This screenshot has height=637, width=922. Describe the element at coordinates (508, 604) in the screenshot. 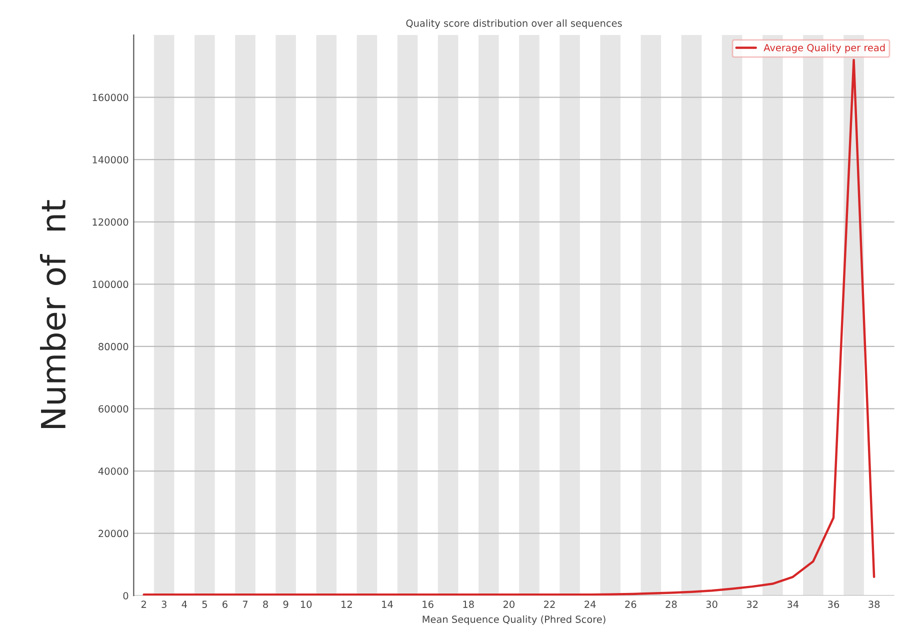

I see `x-tick-label: 20` at that location.